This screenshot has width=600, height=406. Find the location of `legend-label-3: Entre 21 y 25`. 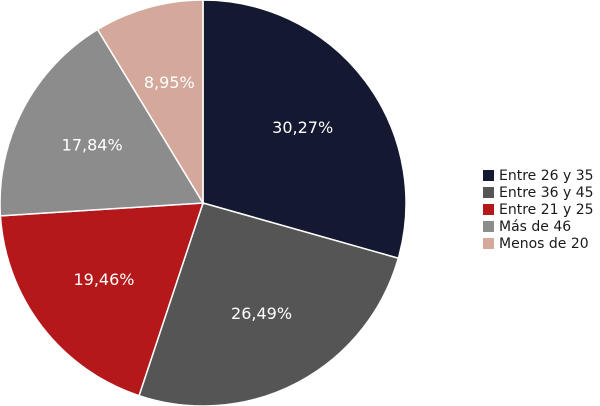

legend-label-3: Entre 21 y 25 is located at coordinates (546, 210).